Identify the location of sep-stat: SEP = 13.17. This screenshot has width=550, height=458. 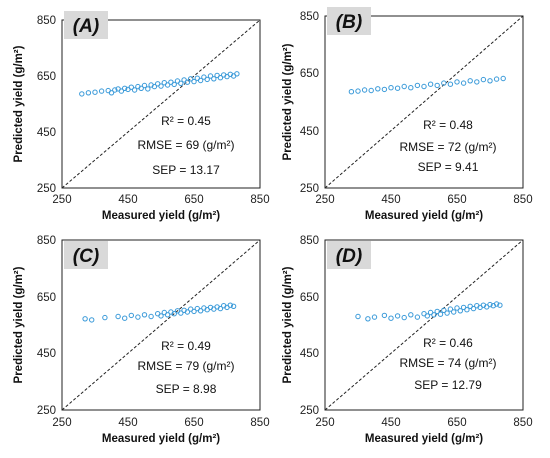
(186, 170).